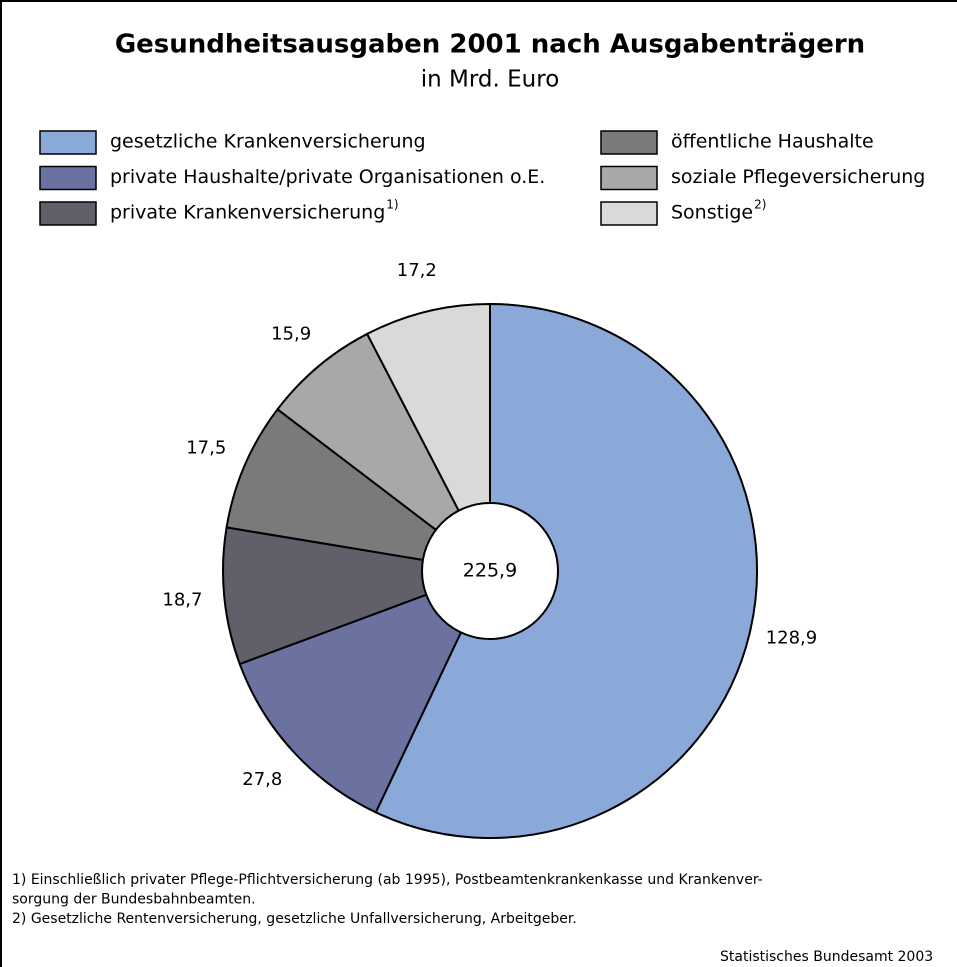 This screenshot has height=967, width=957. What do you see at coordinates (792, 638) in the screenshot?
I see `data-label: 128,9` at bounding box center [792, 638].